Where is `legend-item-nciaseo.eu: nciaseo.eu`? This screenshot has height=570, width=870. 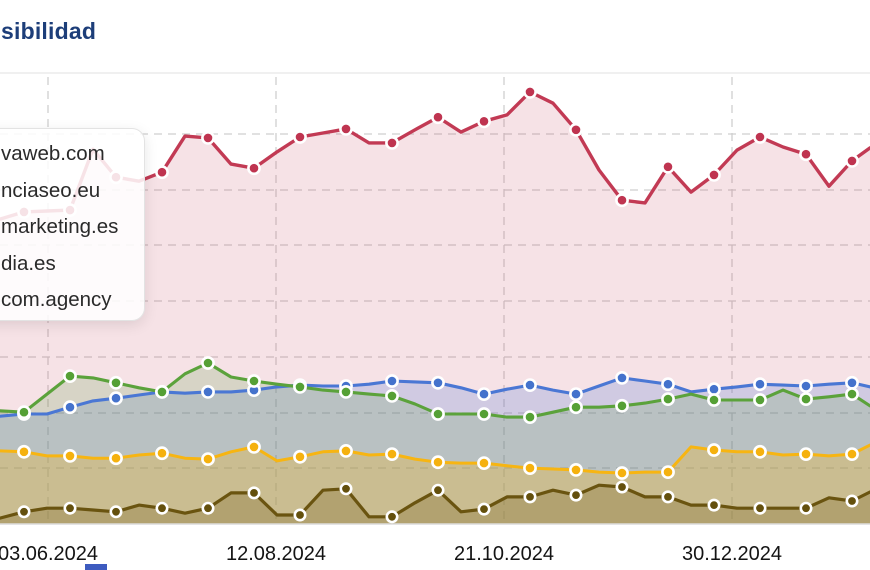 legend-item-nciaseo.eu: nciaseo.eu is located at coordinates (51, 190).